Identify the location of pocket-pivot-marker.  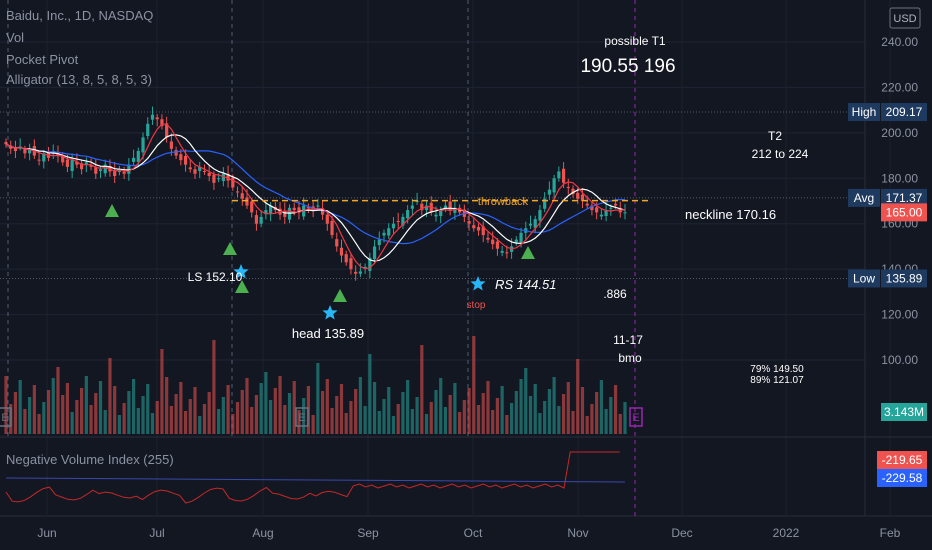
(230, 248).